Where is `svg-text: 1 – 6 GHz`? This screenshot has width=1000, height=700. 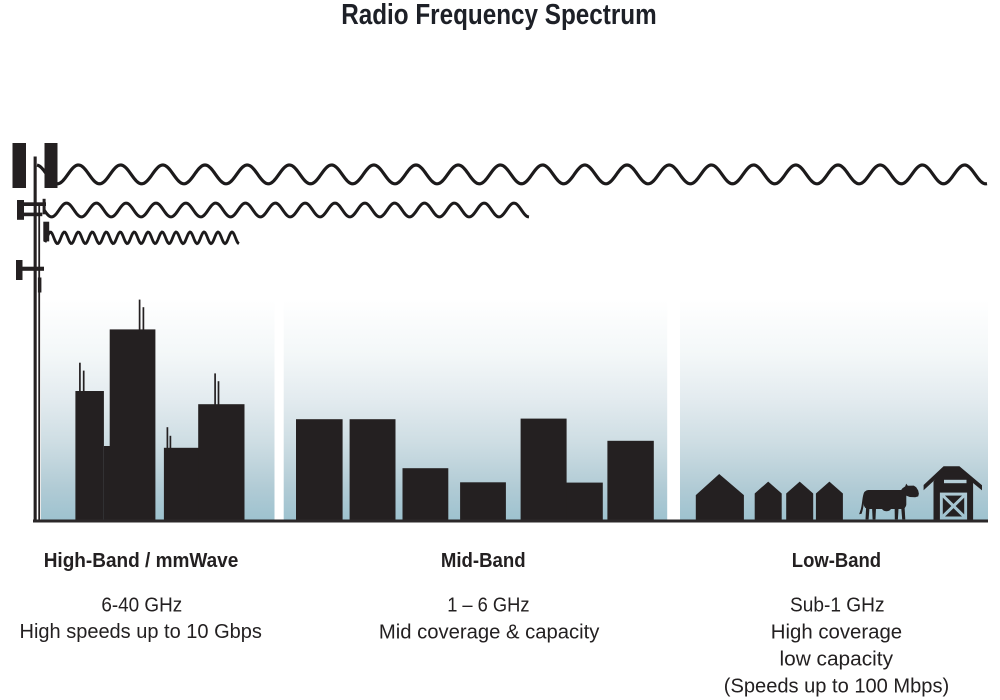
svg-text: 1 – 6 GHz is located at coordinates (488, 606).